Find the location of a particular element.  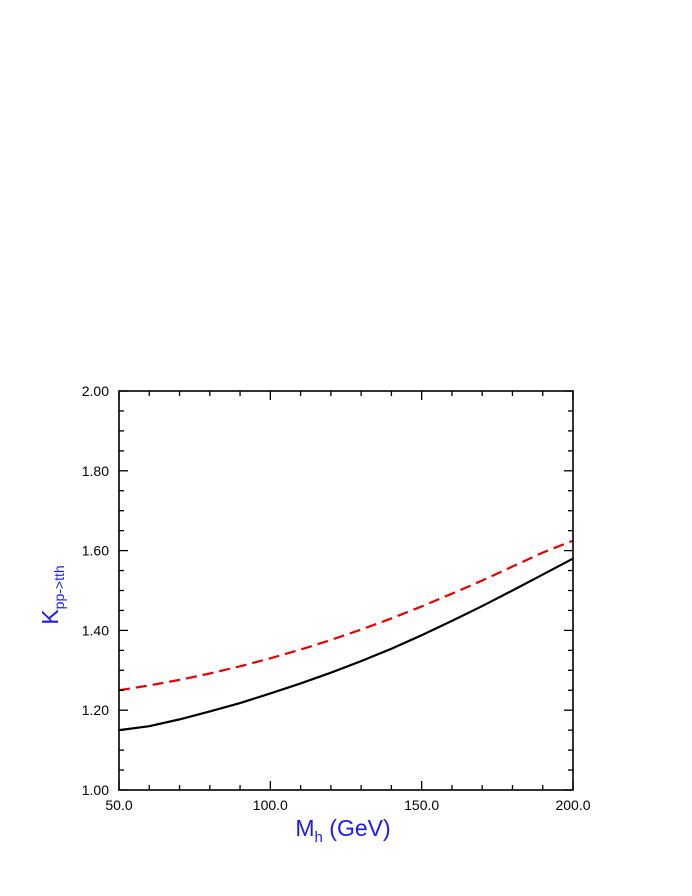

y-tick-label: 1.60 is located at coordinates (95, 551).